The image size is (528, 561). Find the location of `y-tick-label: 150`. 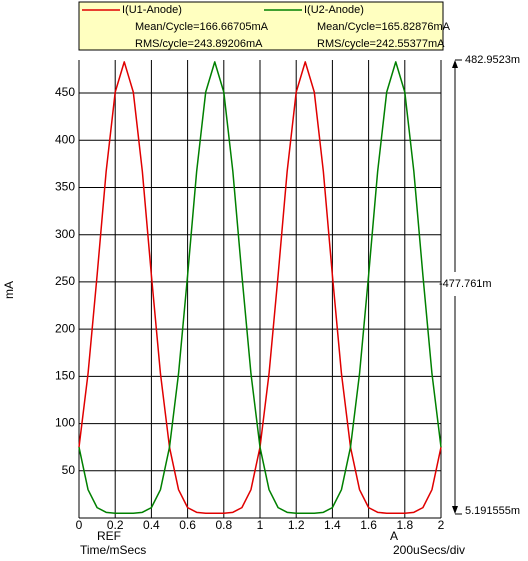

y-tick-label: 150 is located at coordinates (65, 376).